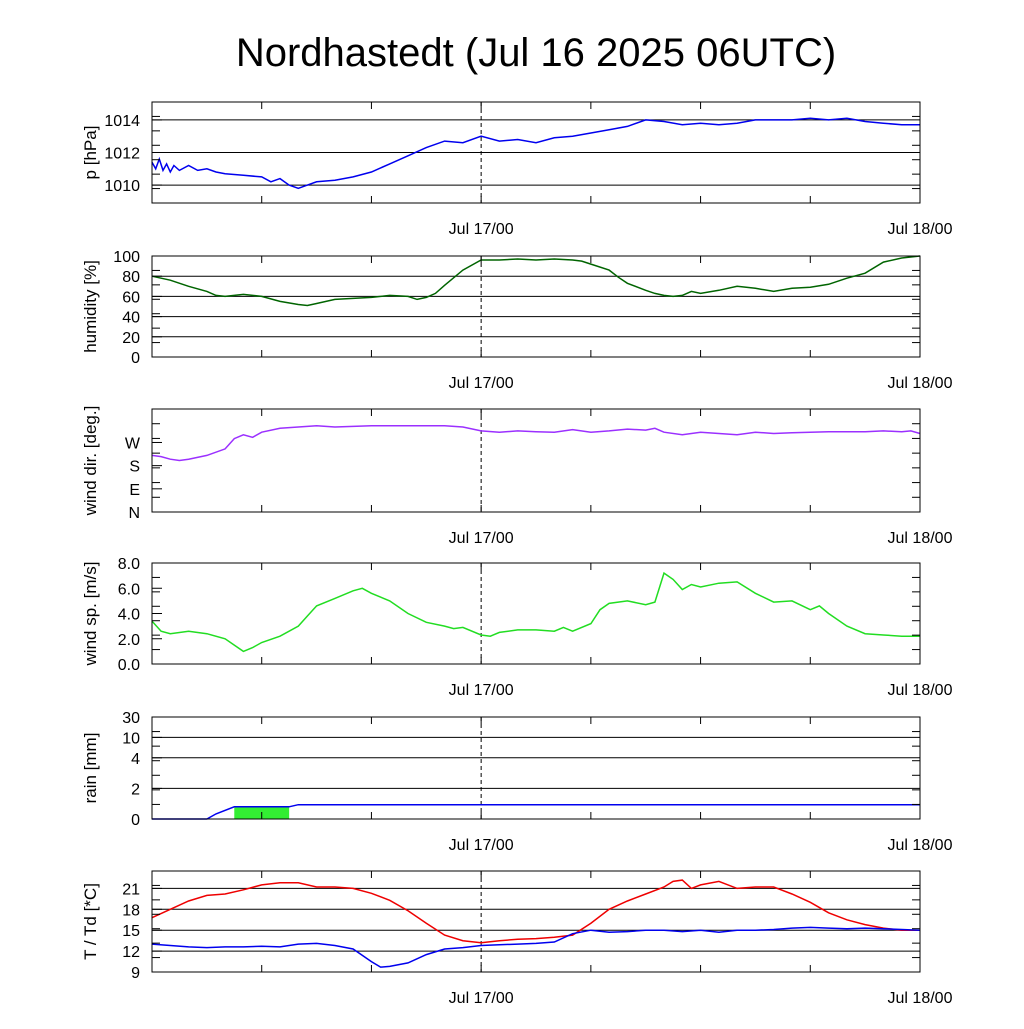 The width and height of the screenshot is (1024, 1029). I want to click on panel-temperature: 9 12 15 18 21 Jul 17/00 Jul 18/00 T / Td [*C], so click(517, 938).